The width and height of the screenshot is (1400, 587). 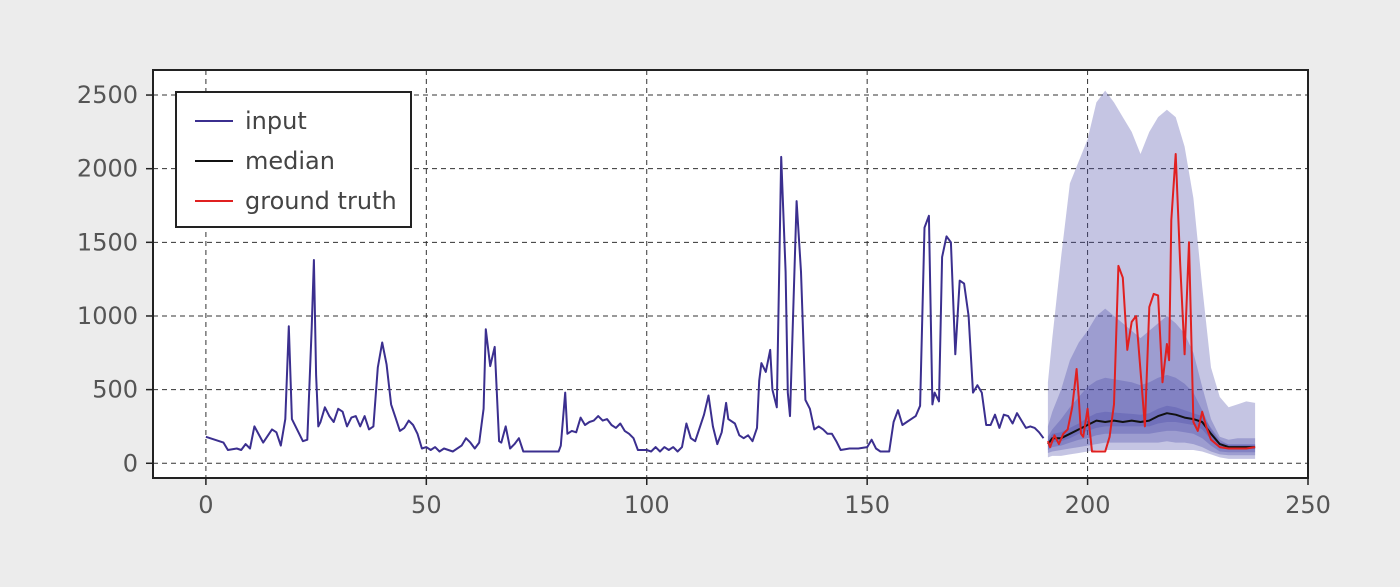 I want to click on y-tick-label: 1500, so click(x=107, y=242).